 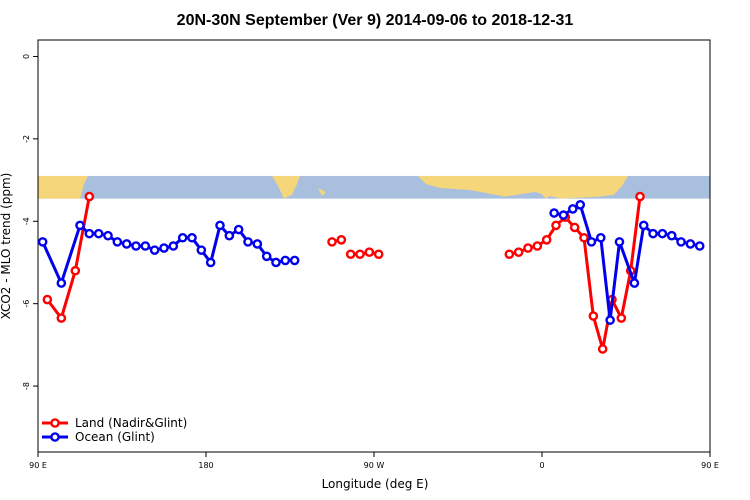 What do you see at coordinates (541, 465) in the screenshot?
I see `x-tick-label: 0` at bounding box center [541, 465].